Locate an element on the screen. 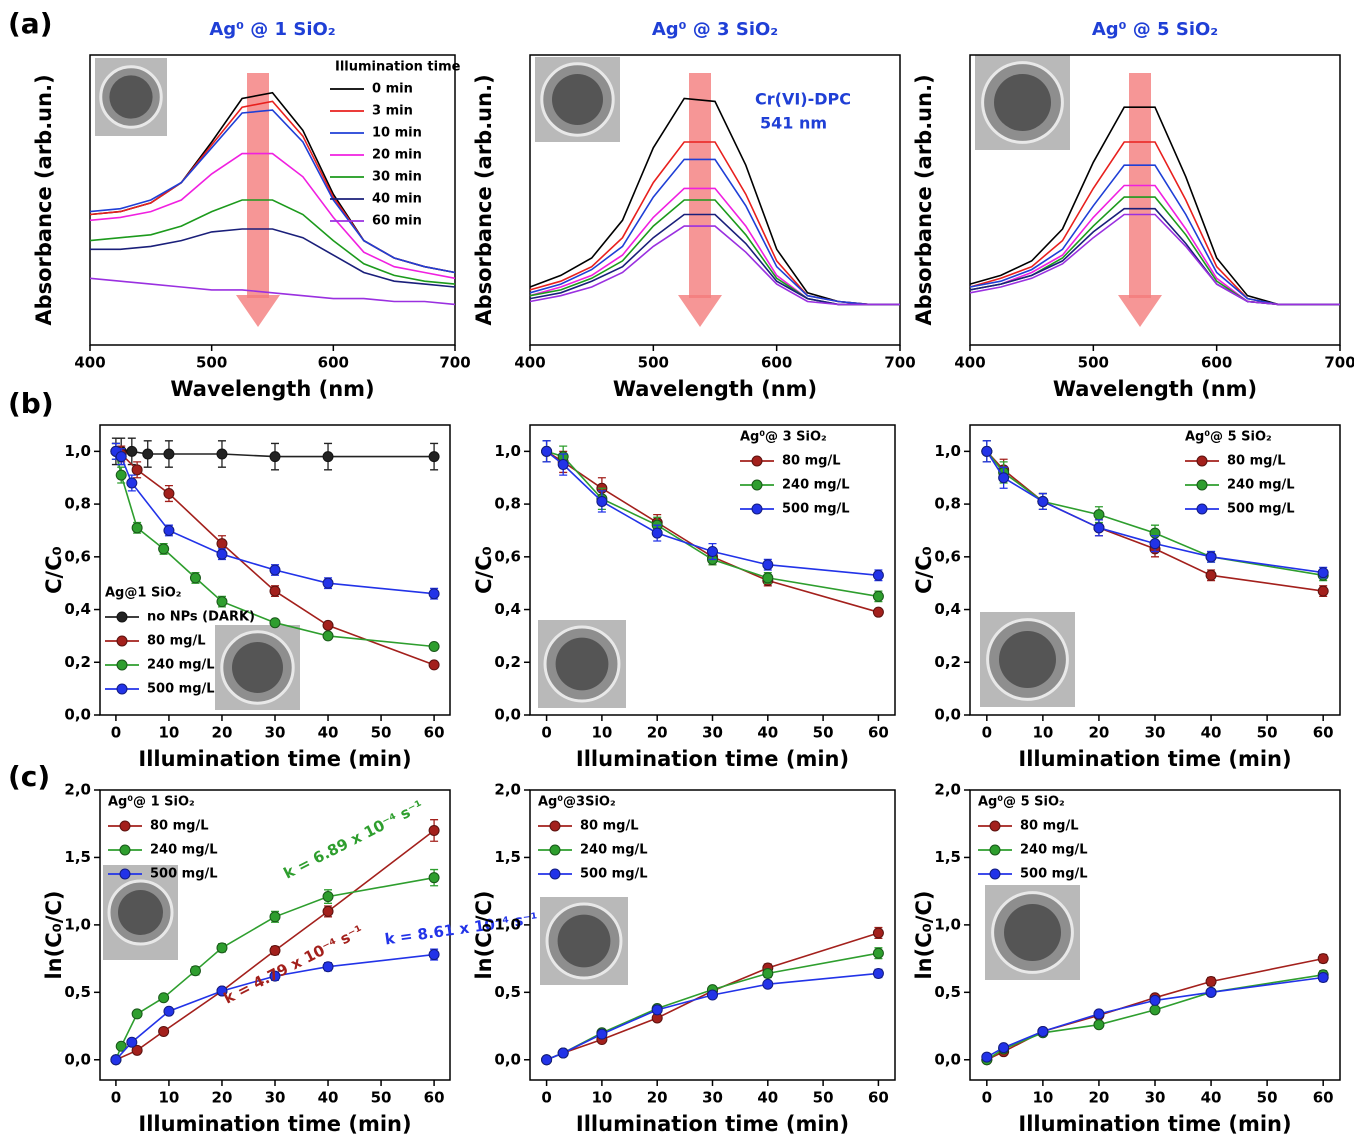 The image size is (1354, 1148). plot-frame is located at coordinates (1155, 200).